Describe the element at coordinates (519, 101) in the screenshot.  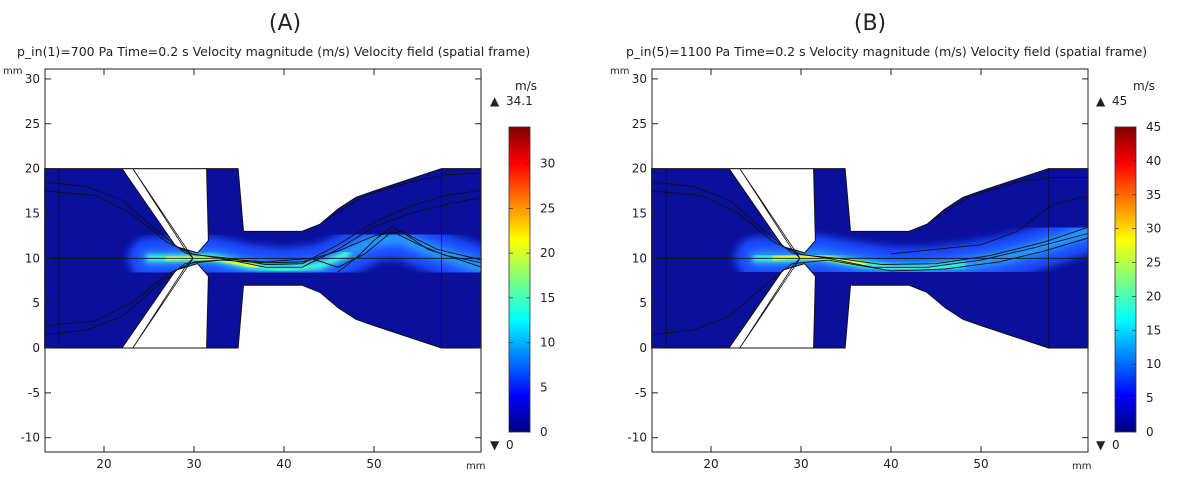
I see `colorbar-max-label: 34.1` at that location.